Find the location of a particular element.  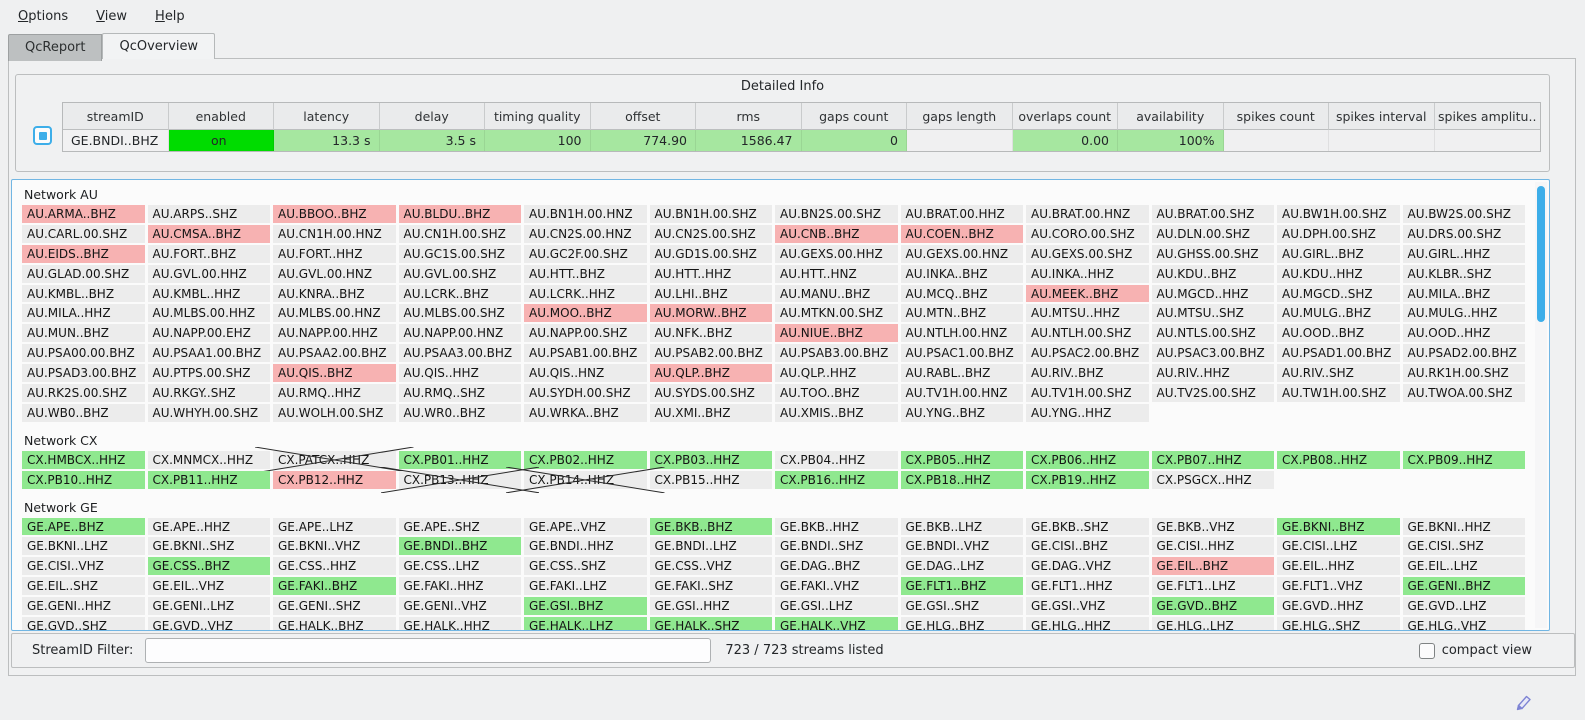

stream-cell: AU.OOD..HHZ is located at coordinates (1463, 333).